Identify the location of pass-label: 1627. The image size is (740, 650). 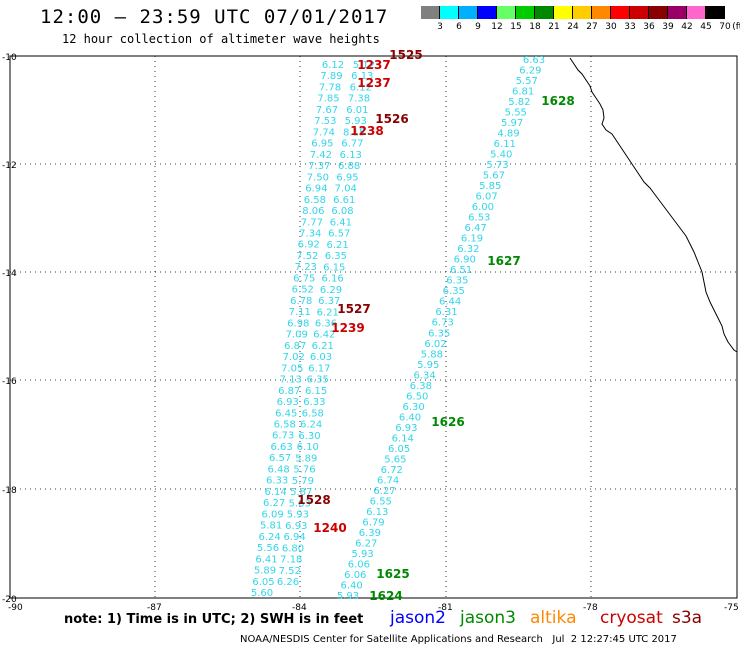
(503, 261).